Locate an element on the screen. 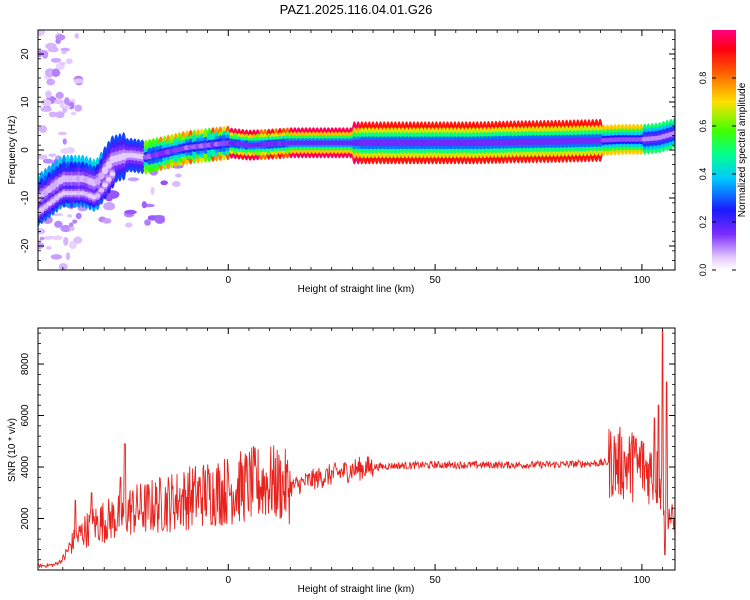 The height and width of the screenshot is (600, 750). y-tick-label: 4000 is located at coordinates (25, 466).